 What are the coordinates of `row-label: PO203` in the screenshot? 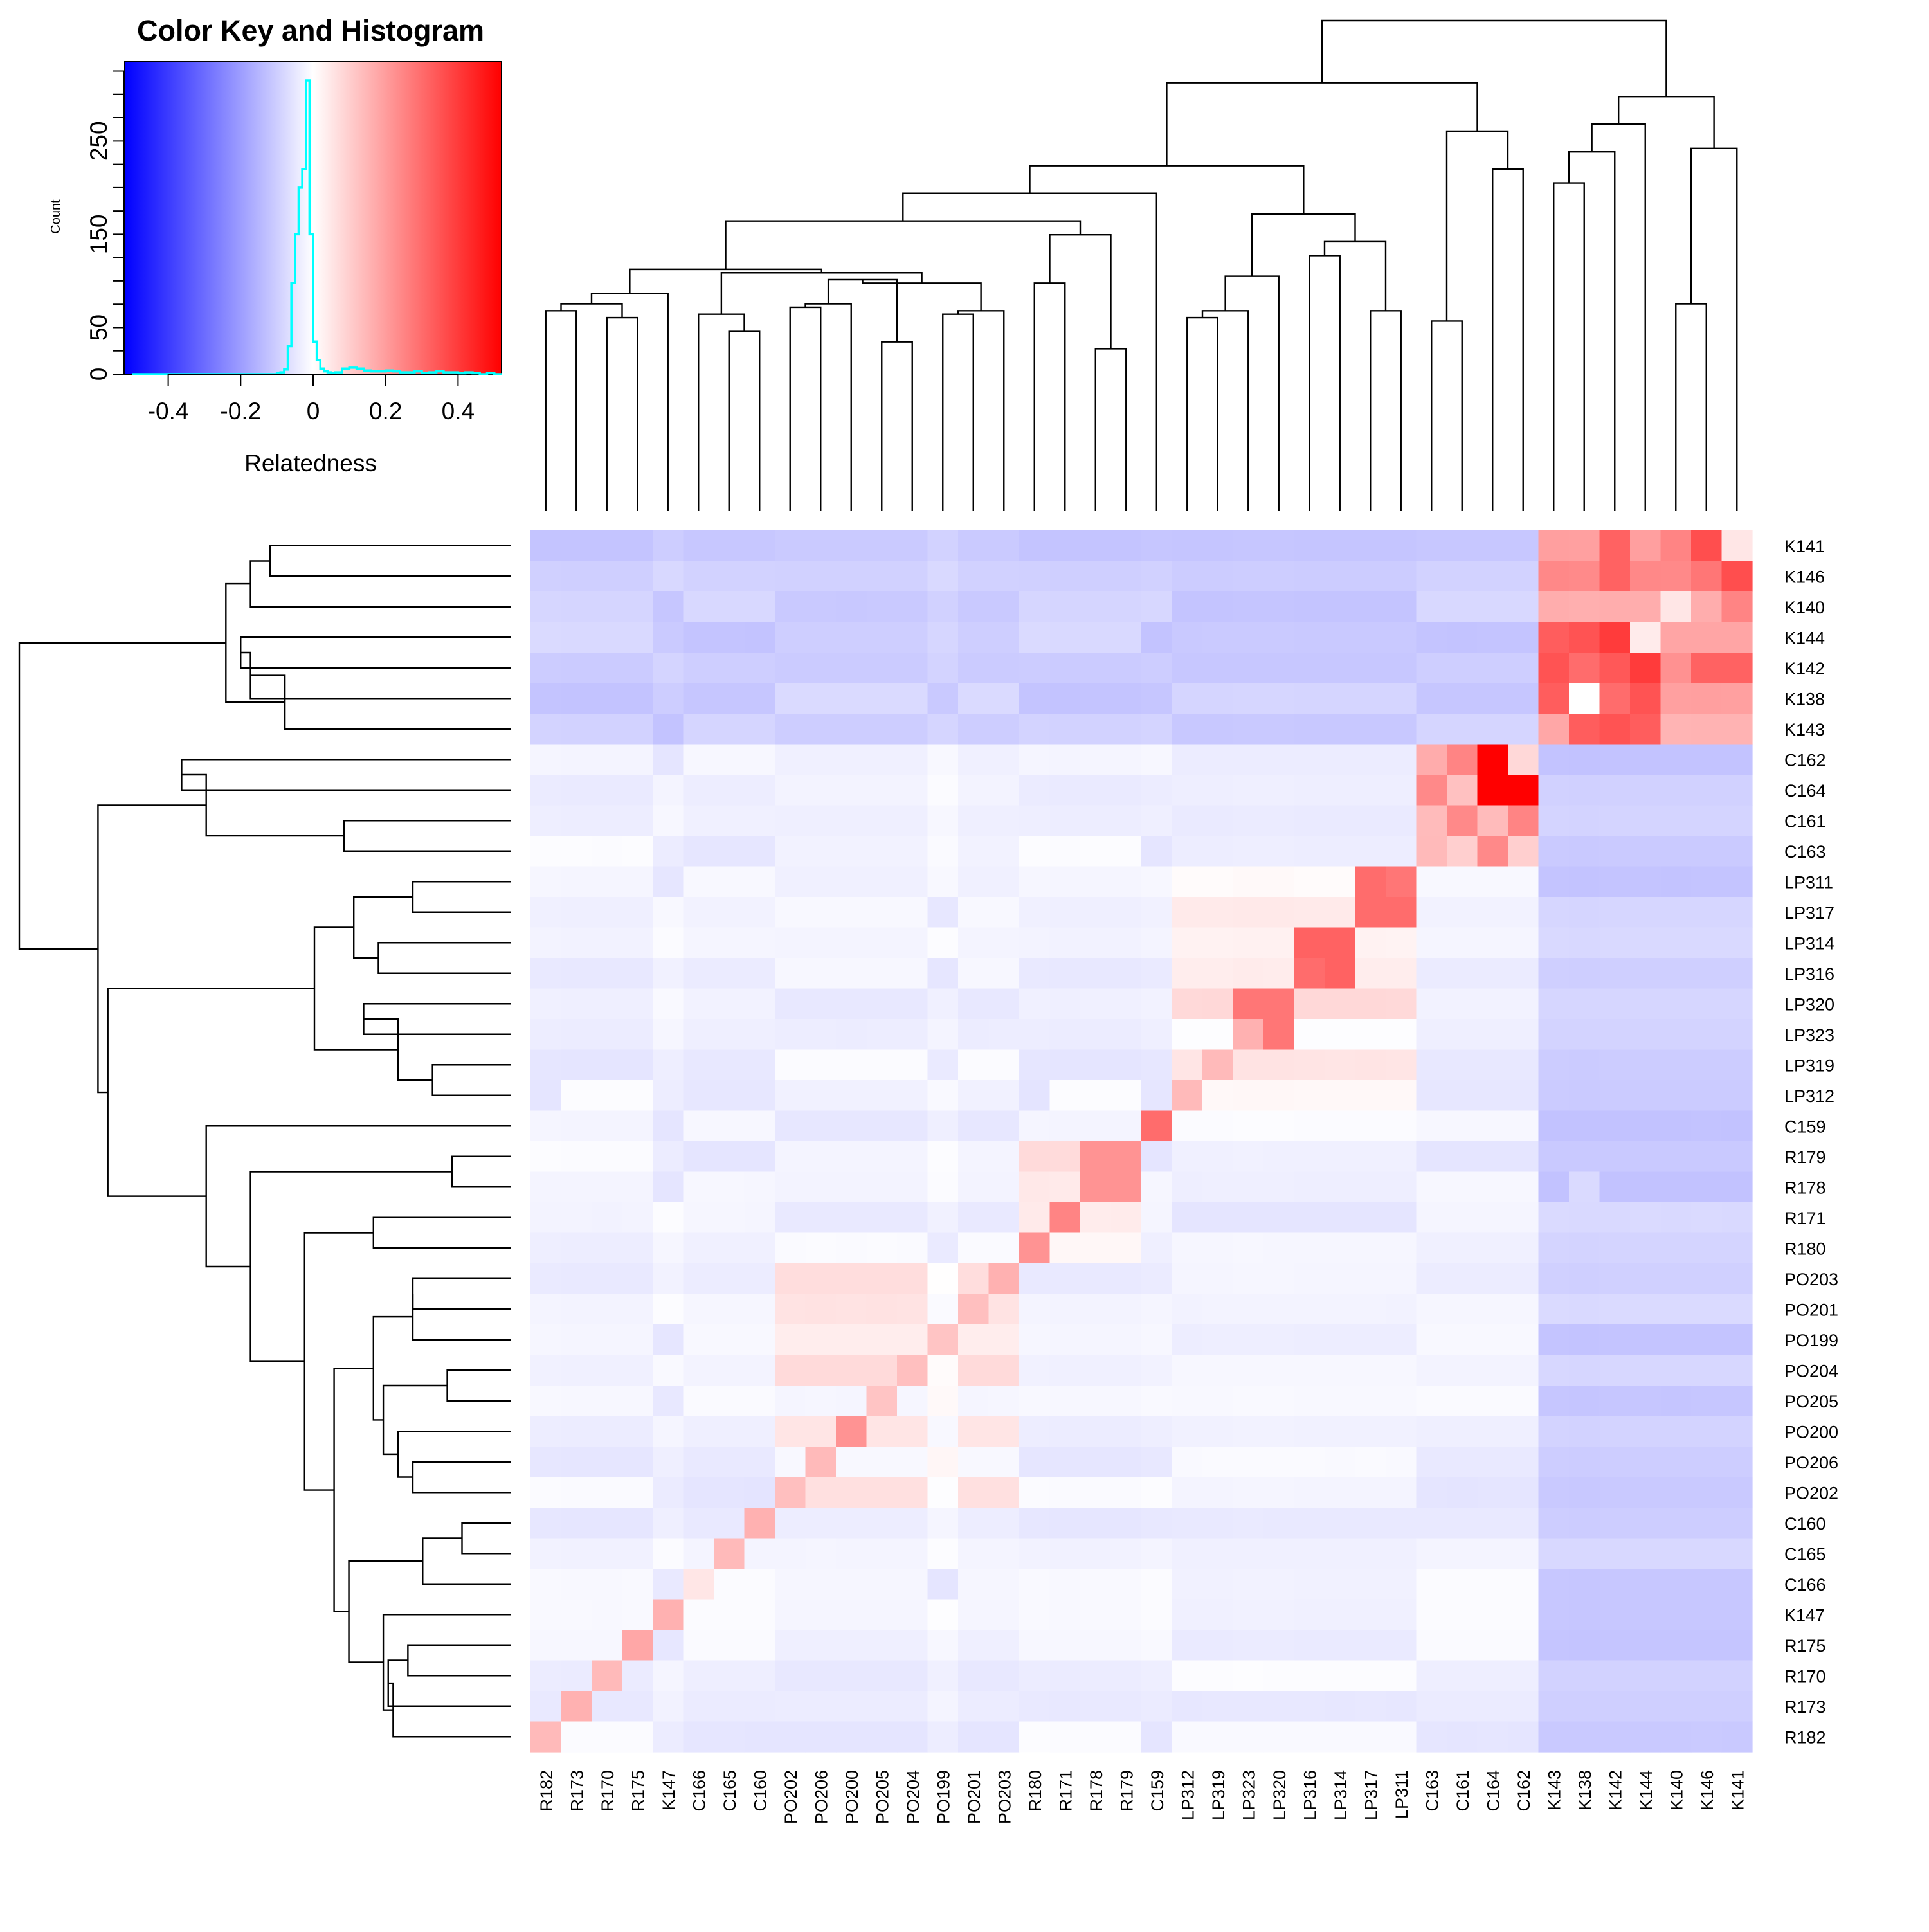 It's located at (1811, 1279).